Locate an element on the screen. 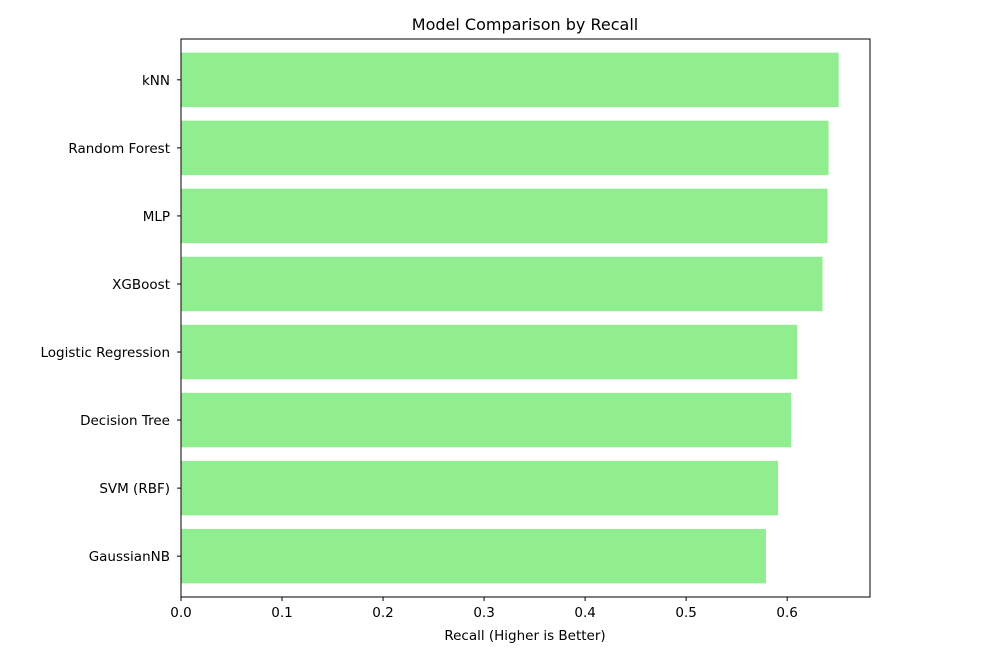  x-tick-label: 0.5 is located at coordinates (685, 613).